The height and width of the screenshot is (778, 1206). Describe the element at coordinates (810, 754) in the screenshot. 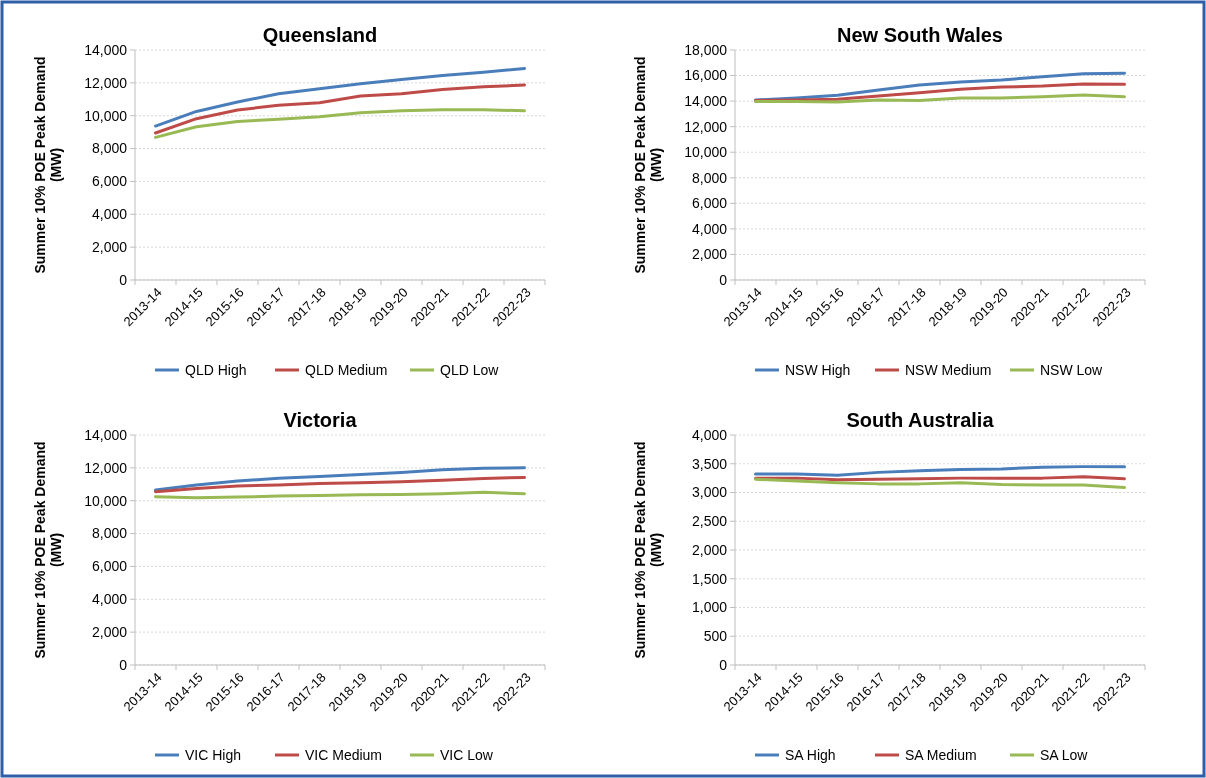

I see `legend-label: SA High` at that location.